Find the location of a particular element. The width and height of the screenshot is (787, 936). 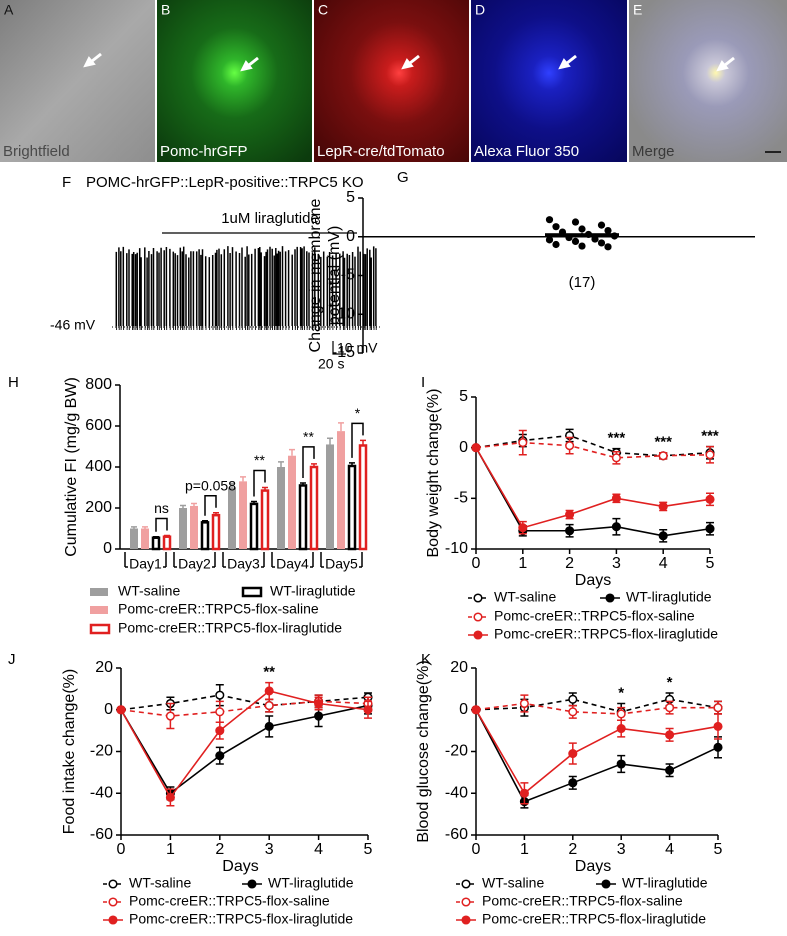

y-tick-label: -40 is located at coordinates (456, 792).